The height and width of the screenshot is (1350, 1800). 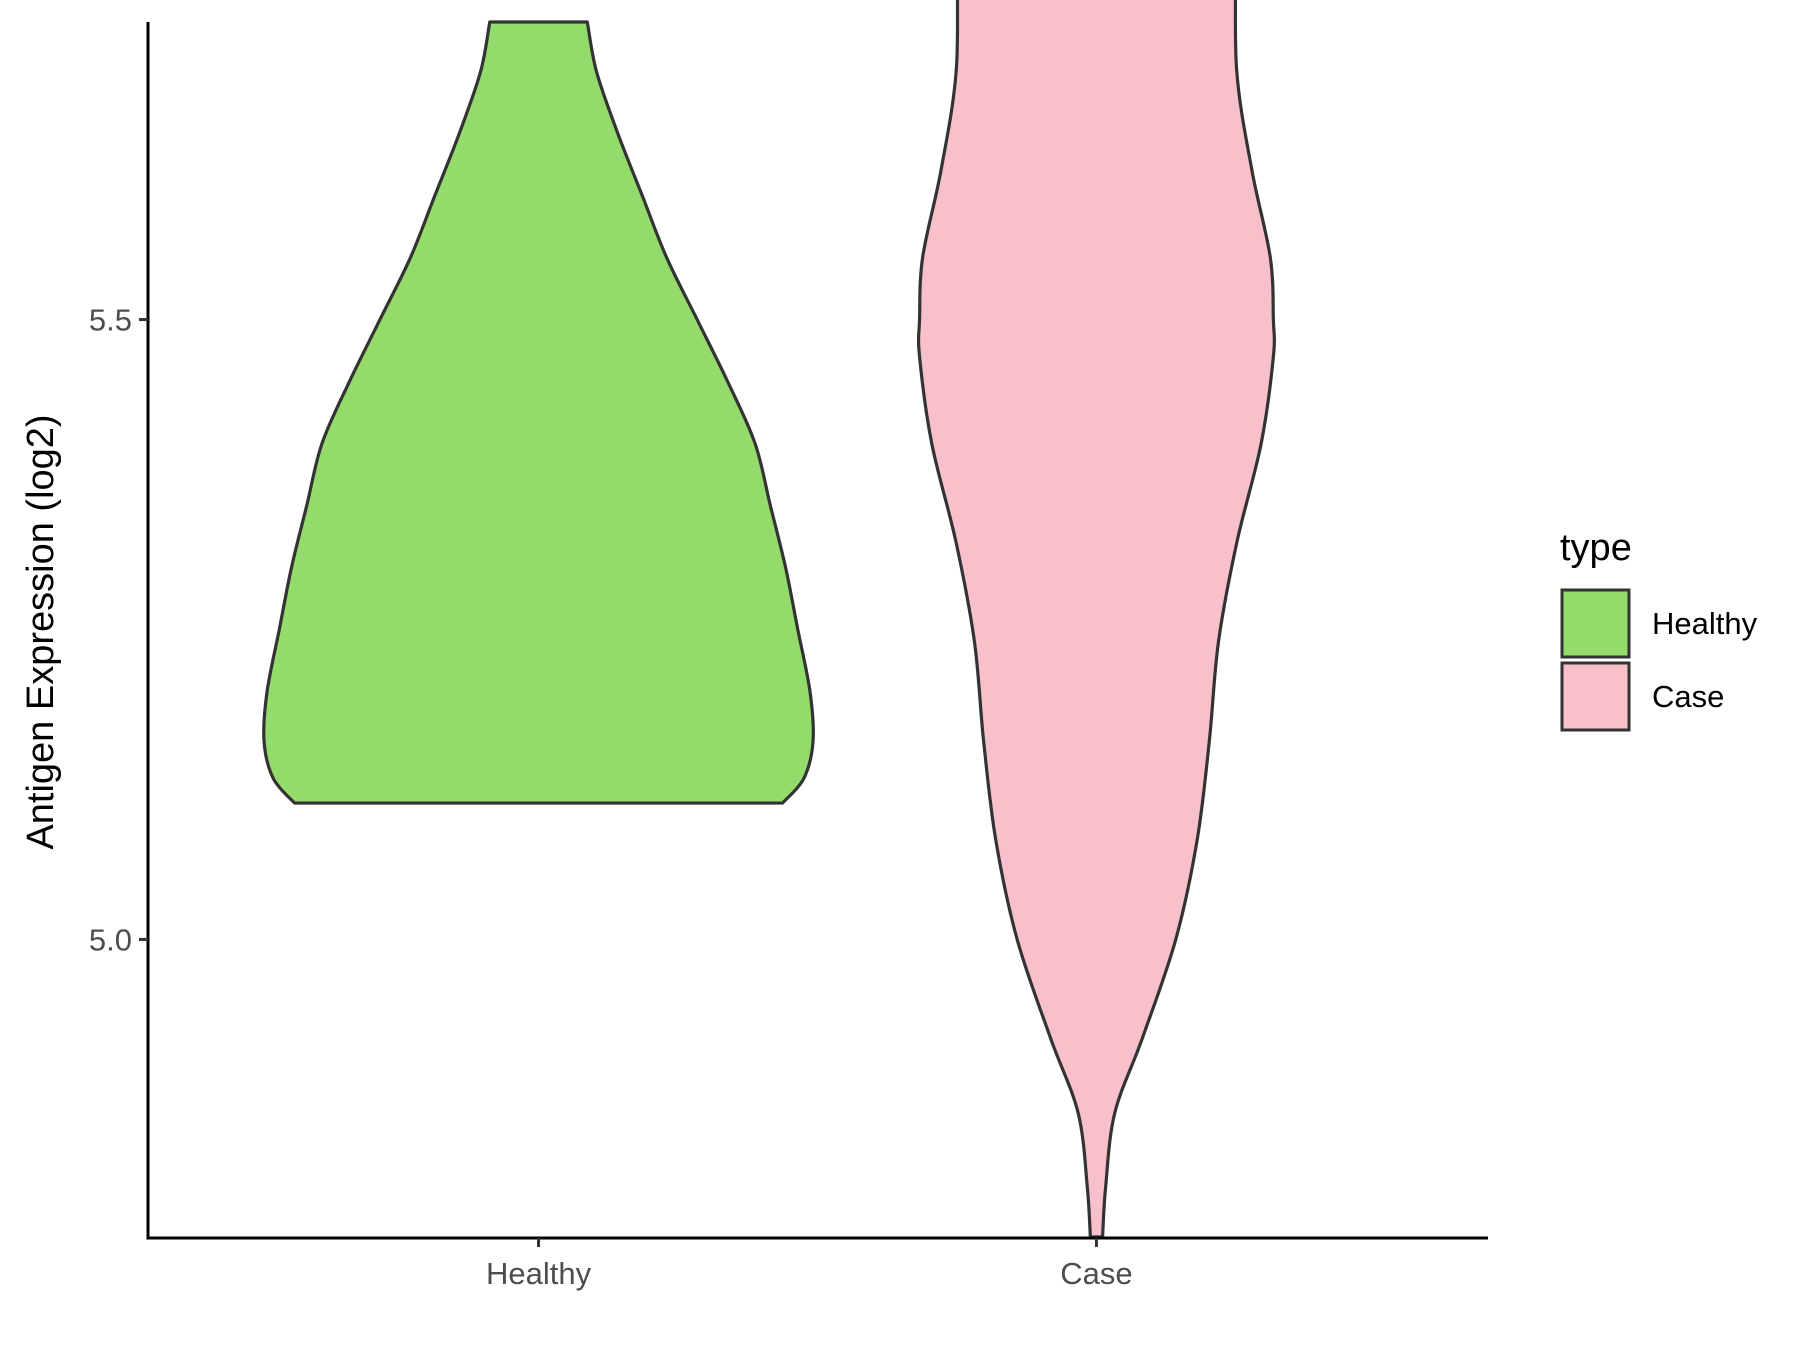 I want to click on legend-entries: Healthy Case, so click(x=1659, y=660).